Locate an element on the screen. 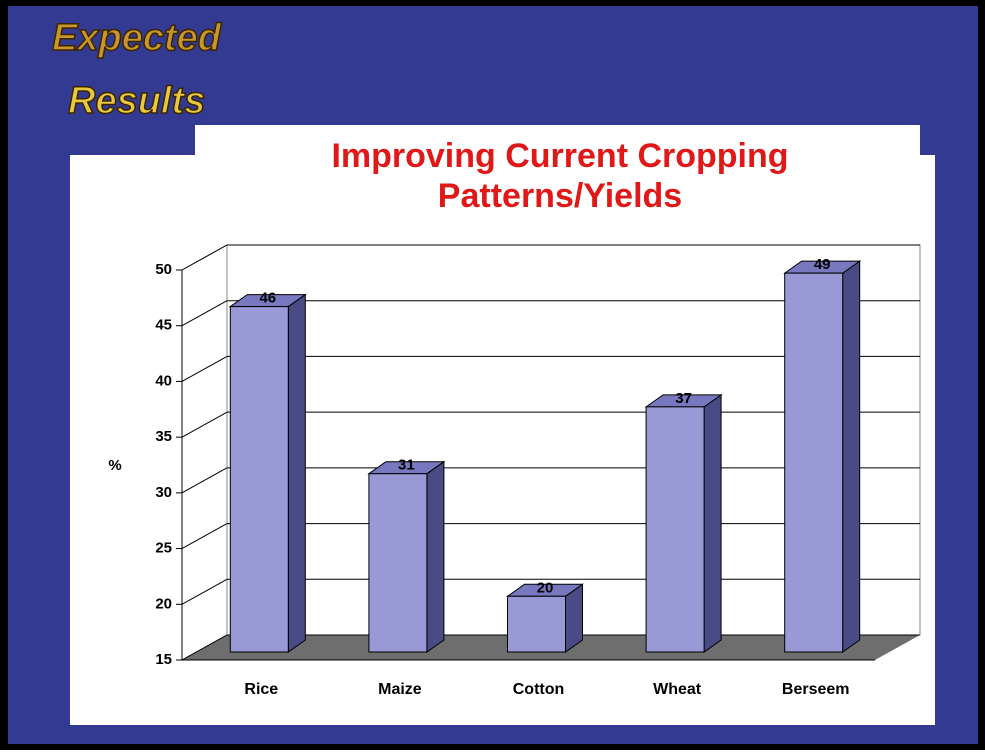 Image resolution: width=985 pixels, height=755 pixels. x-tick-label: Wheat is located at coordinates (677, 689).